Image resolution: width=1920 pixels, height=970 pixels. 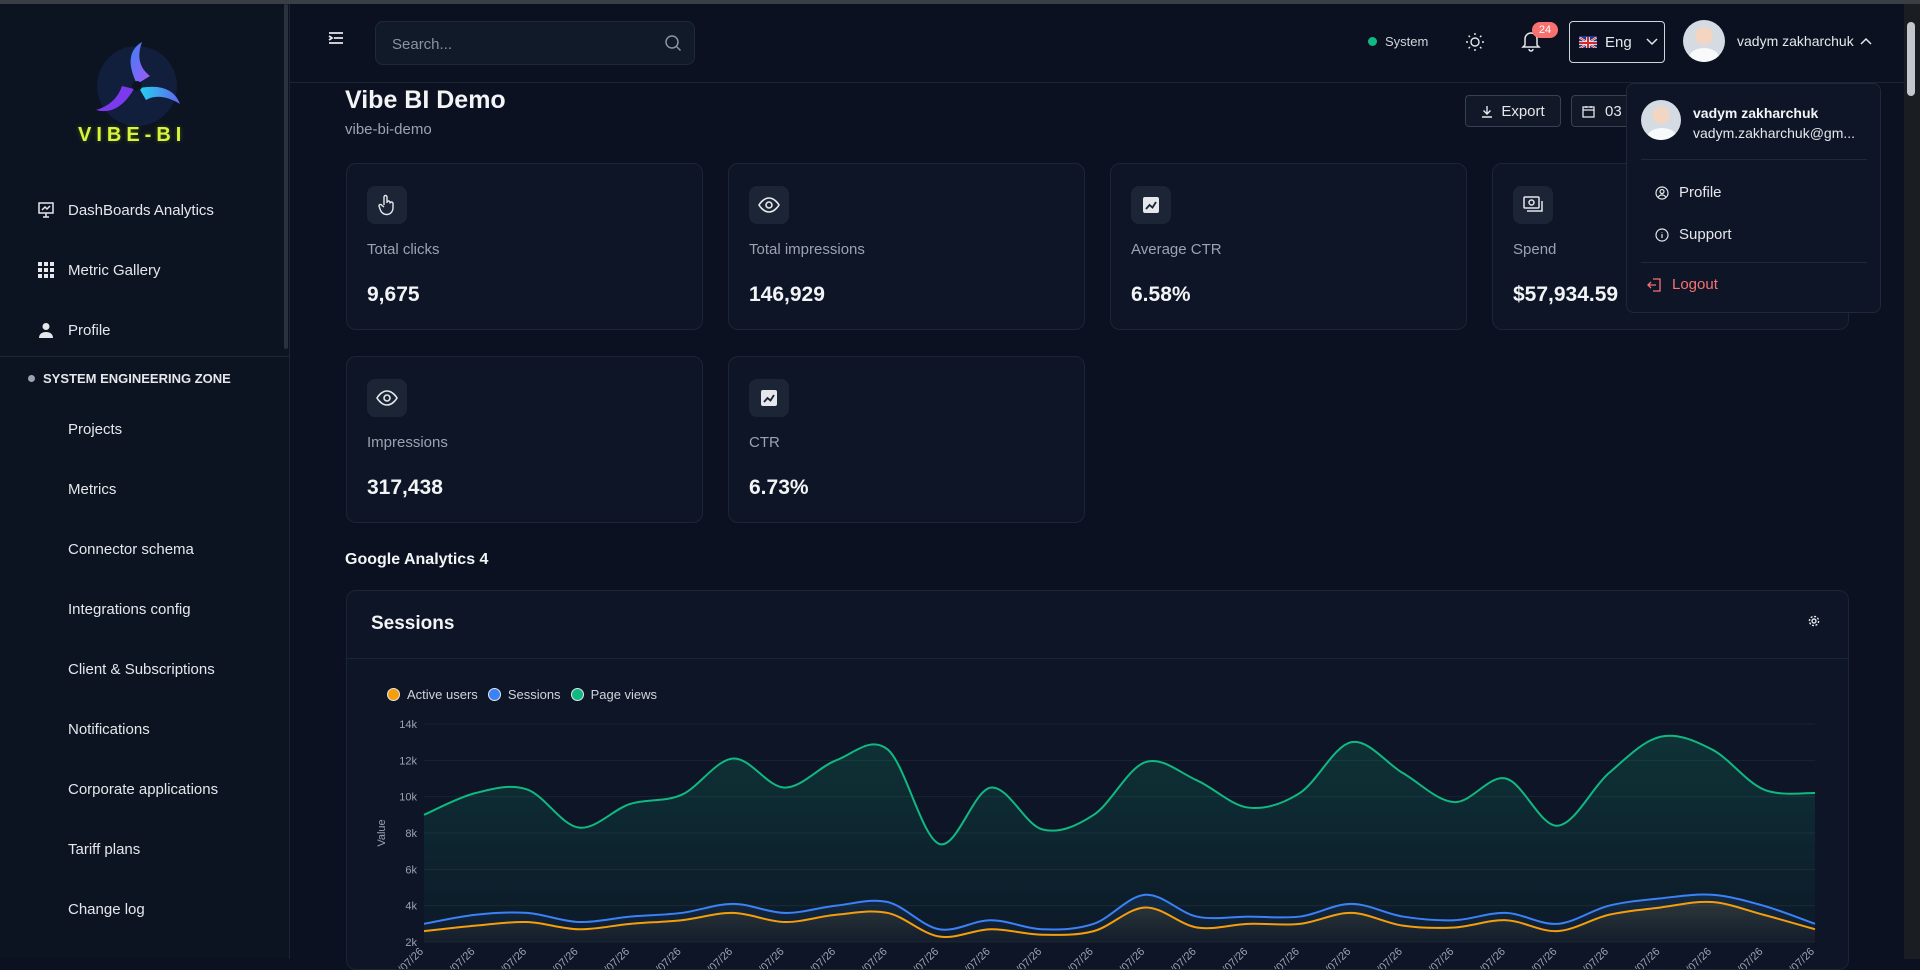 I want to click on page-scrollbar-track, so click(x=1912, y=481).